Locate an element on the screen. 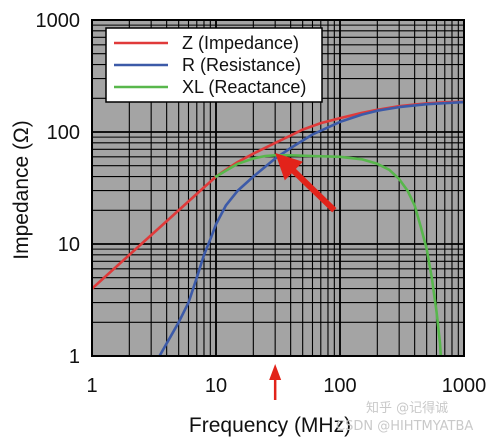 This screenshot has height=440, width=502. x-axis-title: Frequency (MHz) is located at coordinates (270, 425).